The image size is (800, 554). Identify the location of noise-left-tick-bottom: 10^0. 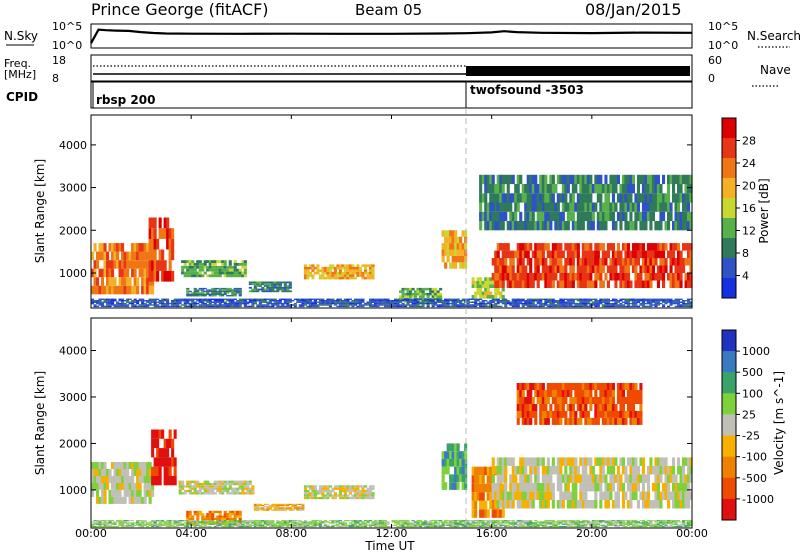
(67, 45).